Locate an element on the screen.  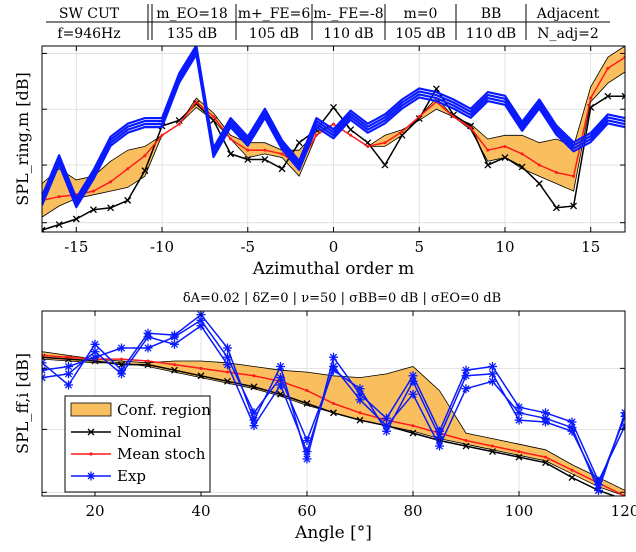
x-tick-label: 80 is located at coordinates (412, 511).